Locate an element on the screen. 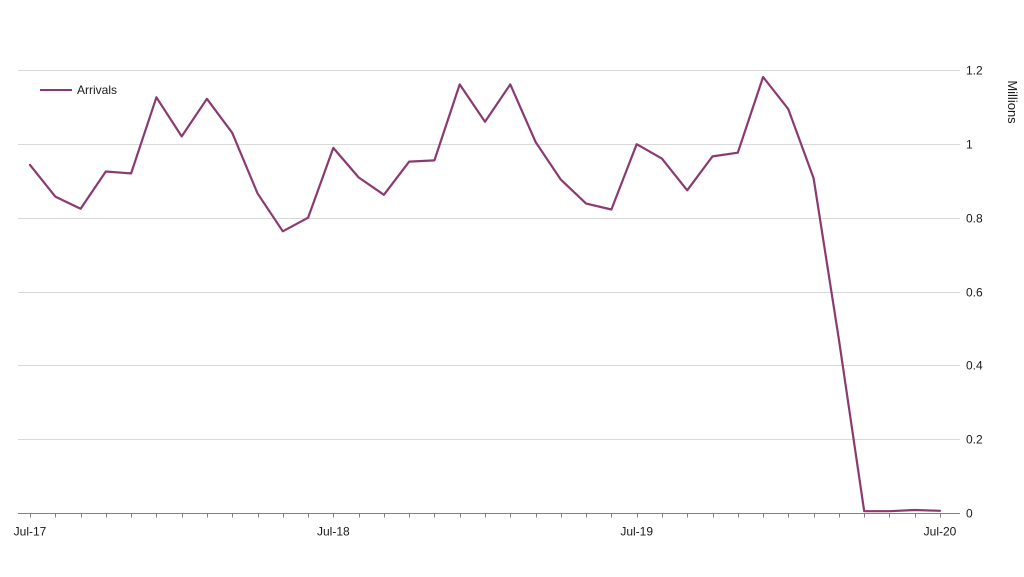 The width and height of the screenshot is (1024, 577). y-tick-label: 1.2 is located at coordinates (974, 71).